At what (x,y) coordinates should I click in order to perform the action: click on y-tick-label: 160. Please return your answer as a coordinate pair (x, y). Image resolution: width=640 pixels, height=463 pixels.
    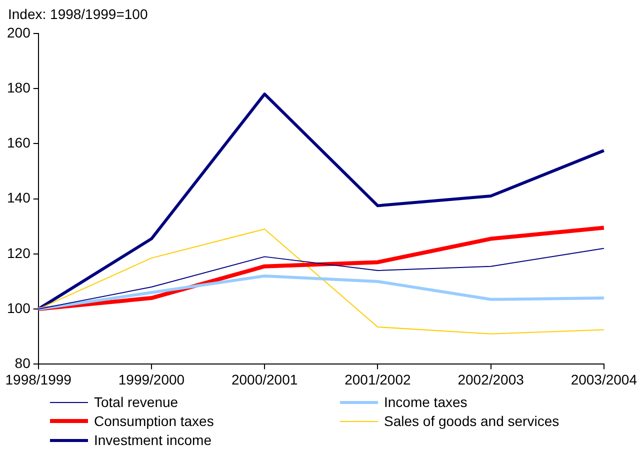
    Looking at the image, I should click on (19, 142).